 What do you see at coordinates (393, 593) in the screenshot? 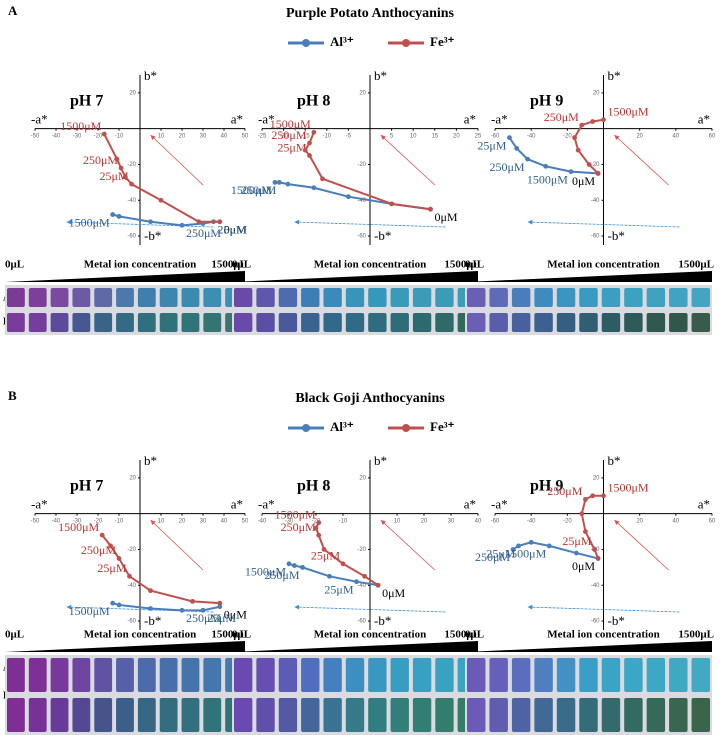
I see `point-label: 0μM` at bounding box center [393, 593].